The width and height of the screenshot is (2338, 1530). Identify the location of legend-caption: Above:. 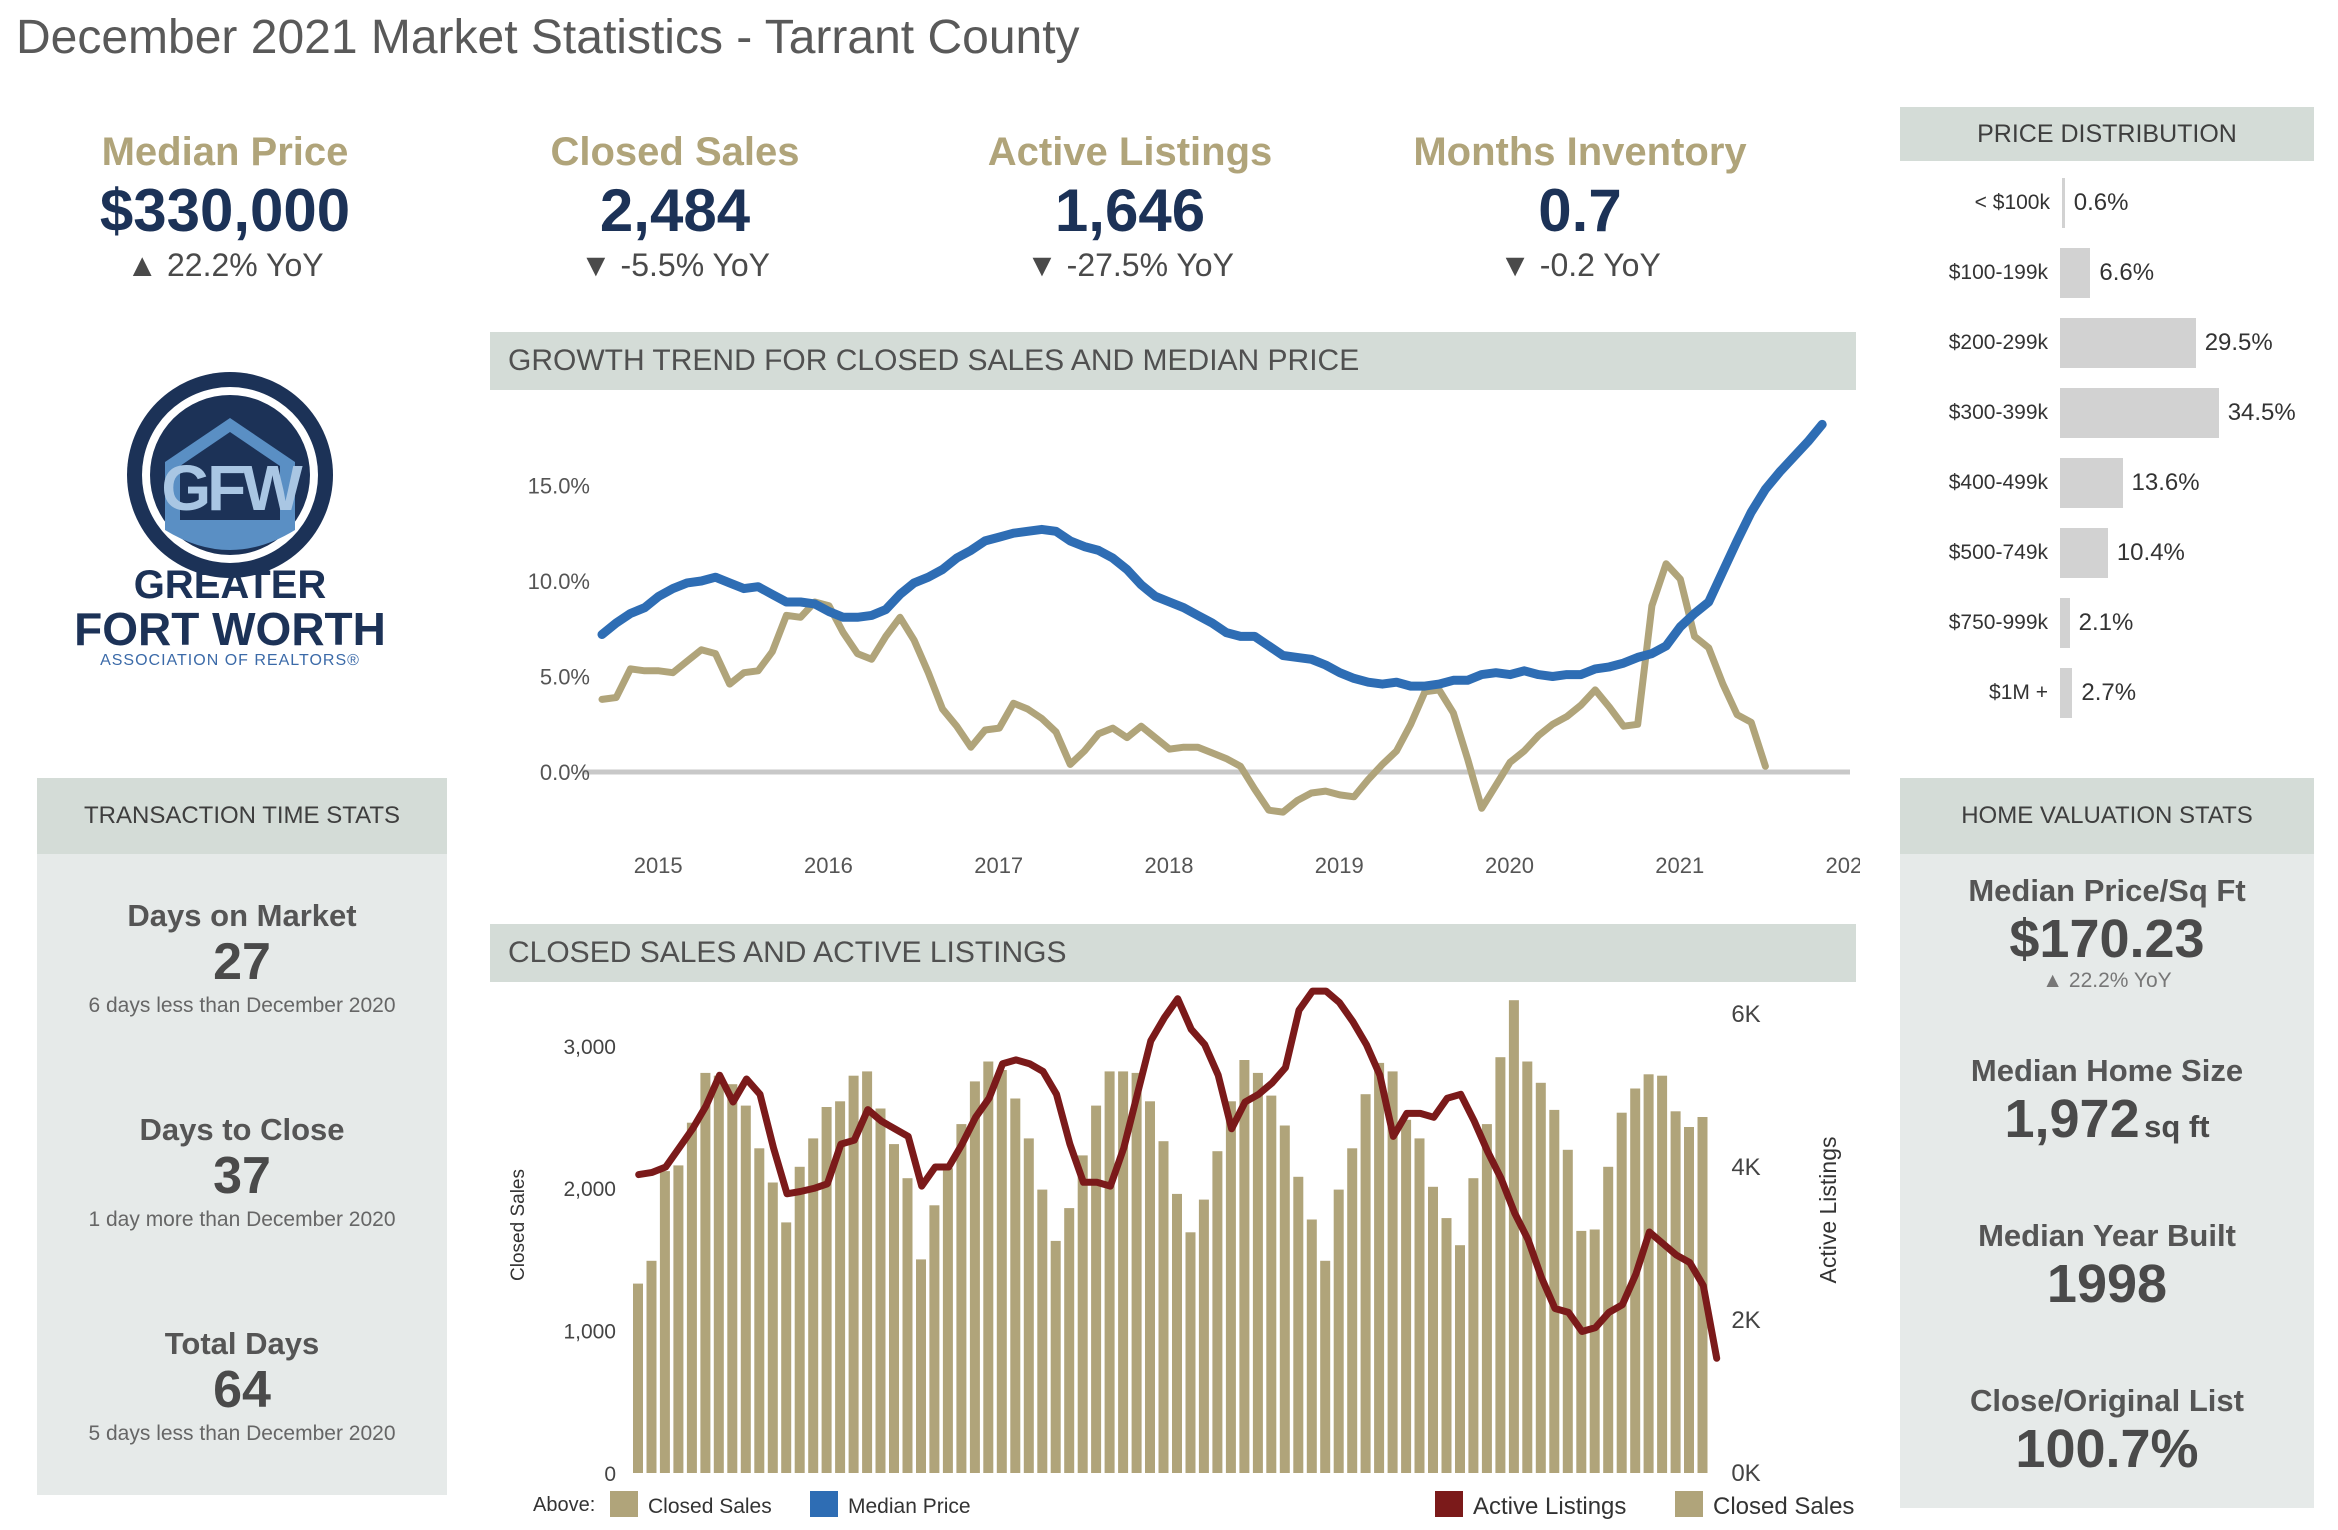
(564, 1505).